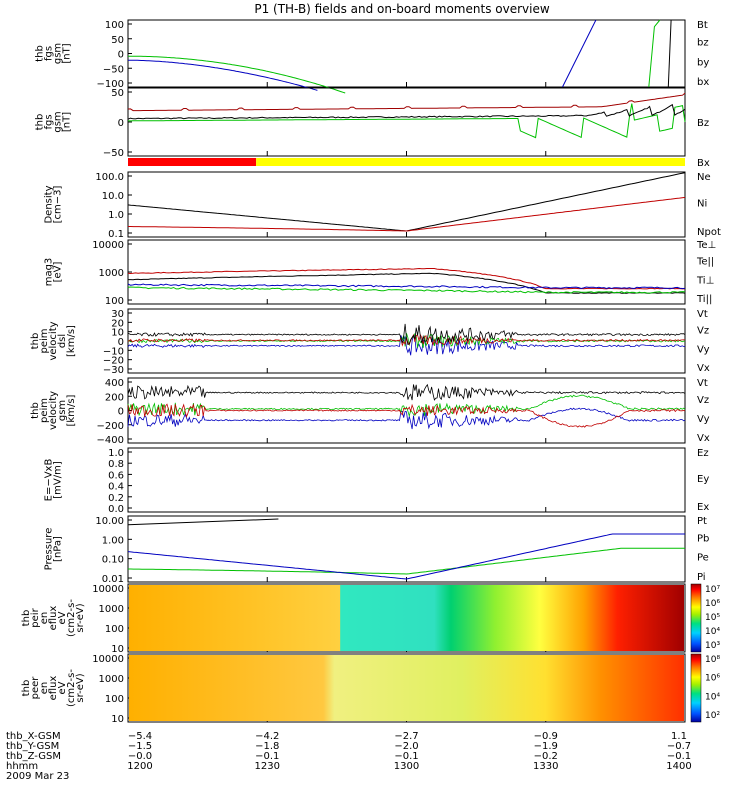 The image size is (750, 800). Describe the element at coordinates (679, 746) in the screenshot. I see `orbit-value: −0.7` at that location.